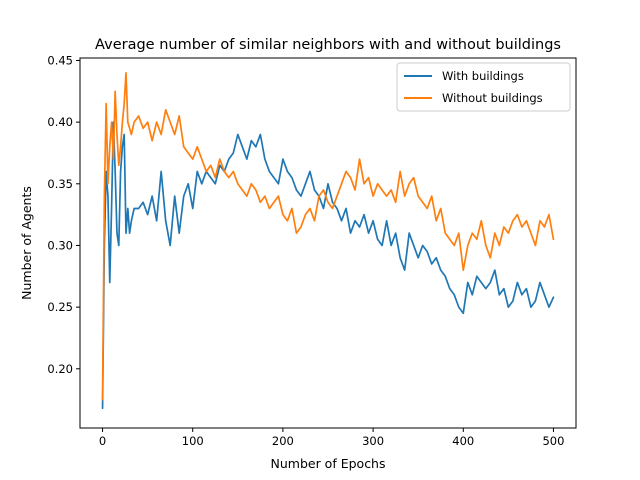  Describe the element at coordinates (60, 60) in the screenshot. I see `y-tick-label: 0.45` at that location.